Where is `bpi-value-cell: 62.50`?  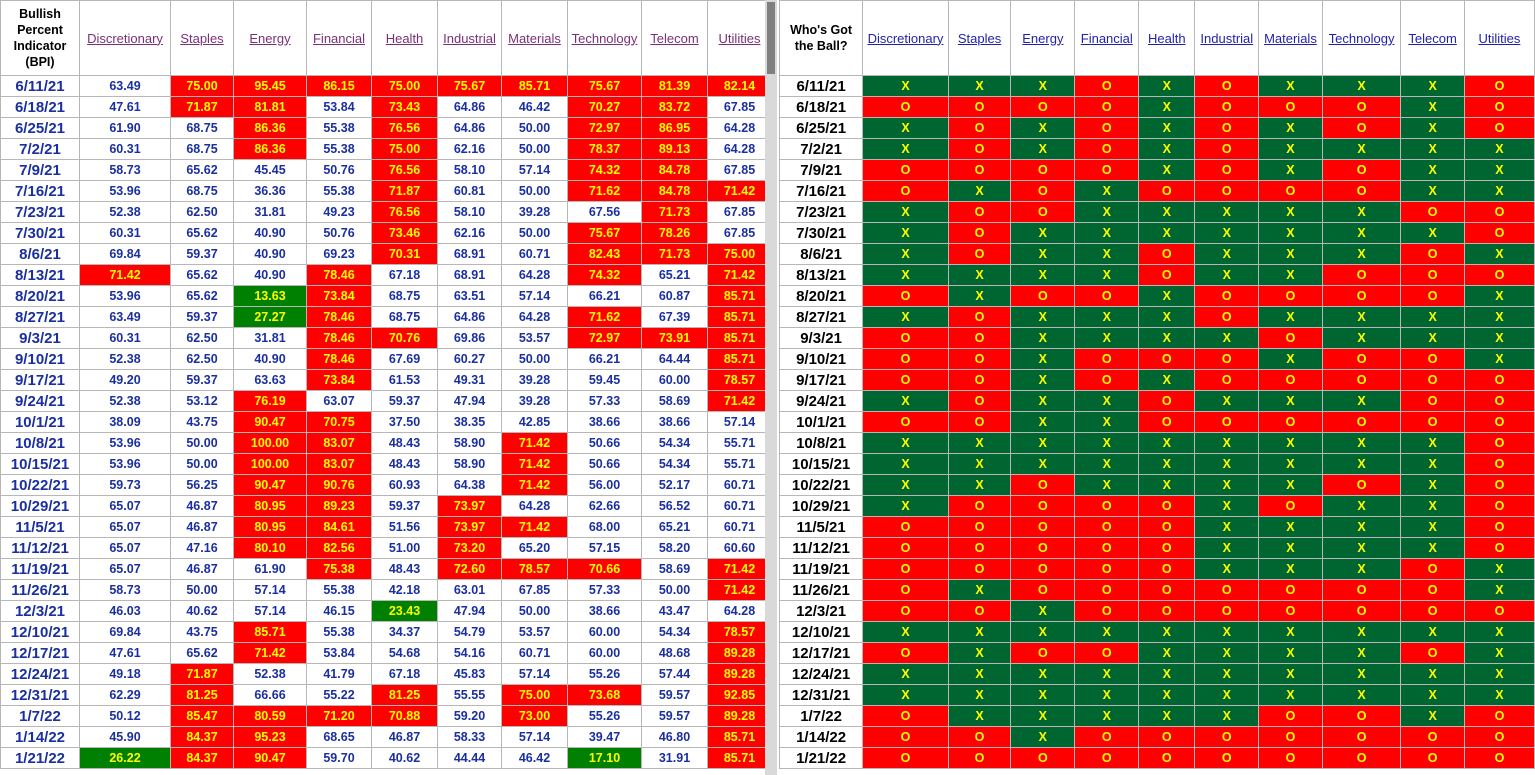
bpi-value-cell: 62.50 is located at coordinates (202, 212).